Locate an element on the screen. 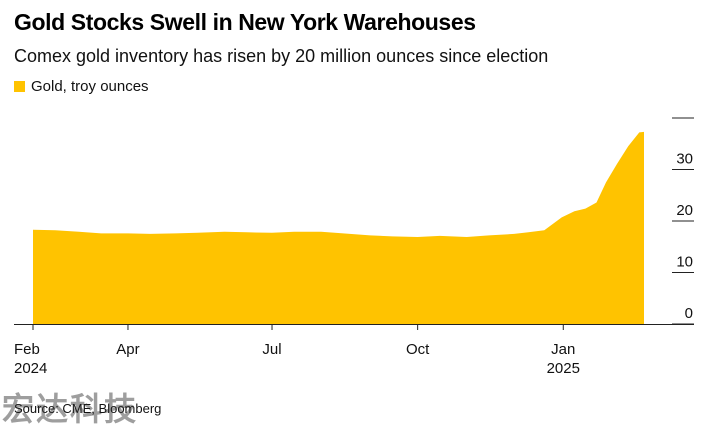  y-tick-label: 0 is located at coordinates (689, 313).